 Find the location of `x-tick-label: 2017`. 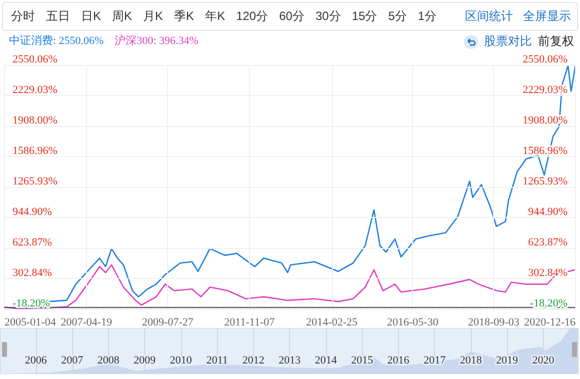

x-tick-label: 2017 is located at coordinates (435, 360).